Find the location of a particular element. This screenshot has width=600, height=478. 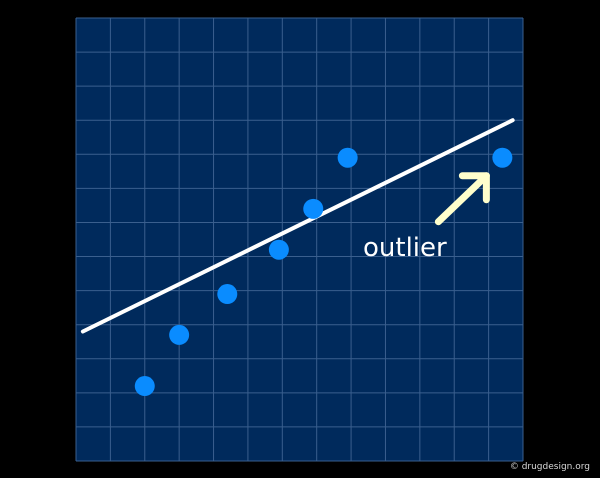

arrow-shaft is located at coordinates (462, 199).